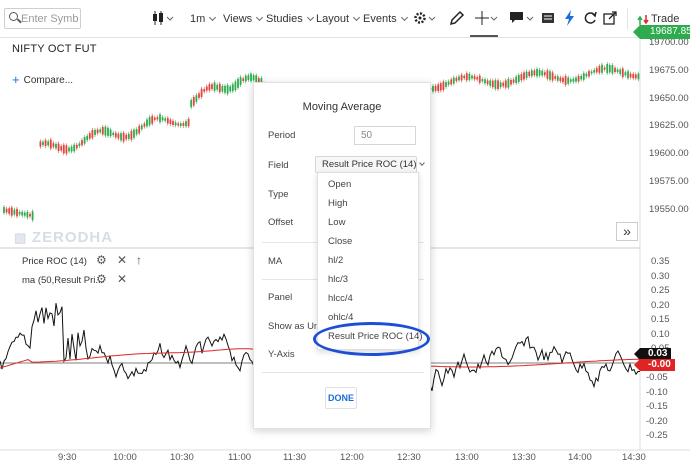 The width and height of the screenshot is (690, 465). What do you see at coordinates (343, 372) in the screenshot?
I see `divider` at bounding box center [343, 372].